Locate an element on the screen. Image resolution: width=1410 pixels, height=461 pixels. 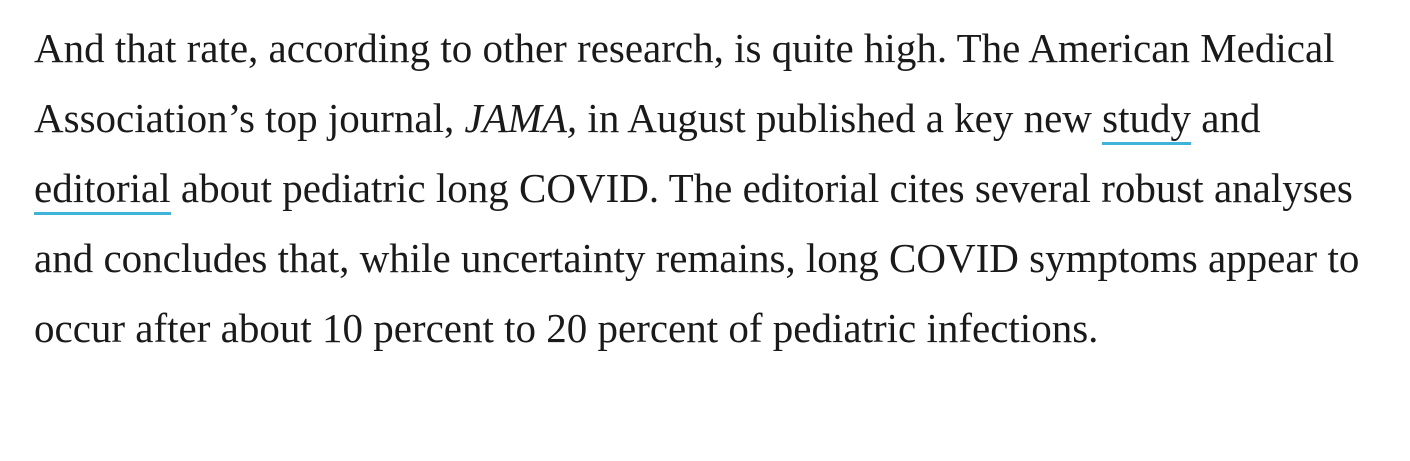
journal-name: JAMA, is located at coordinates (521, 118).